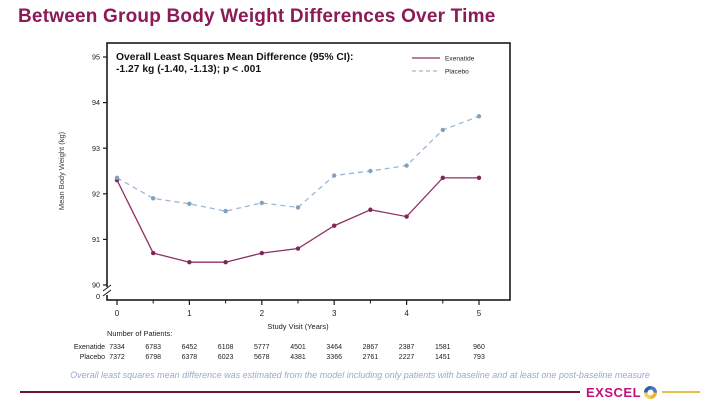 The height and width of the screenshot is (405, 720). Describe the element at coordinates (298, 163) in the screenshot. I see `series-line-placebo` at that location.